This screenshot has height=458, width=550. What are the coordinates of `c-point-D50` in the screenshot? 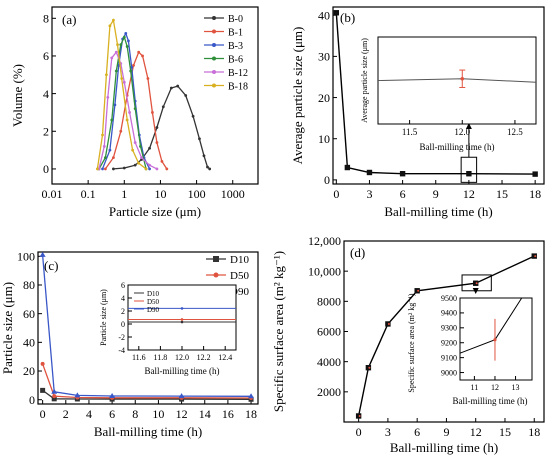 It's located at (42, 363).